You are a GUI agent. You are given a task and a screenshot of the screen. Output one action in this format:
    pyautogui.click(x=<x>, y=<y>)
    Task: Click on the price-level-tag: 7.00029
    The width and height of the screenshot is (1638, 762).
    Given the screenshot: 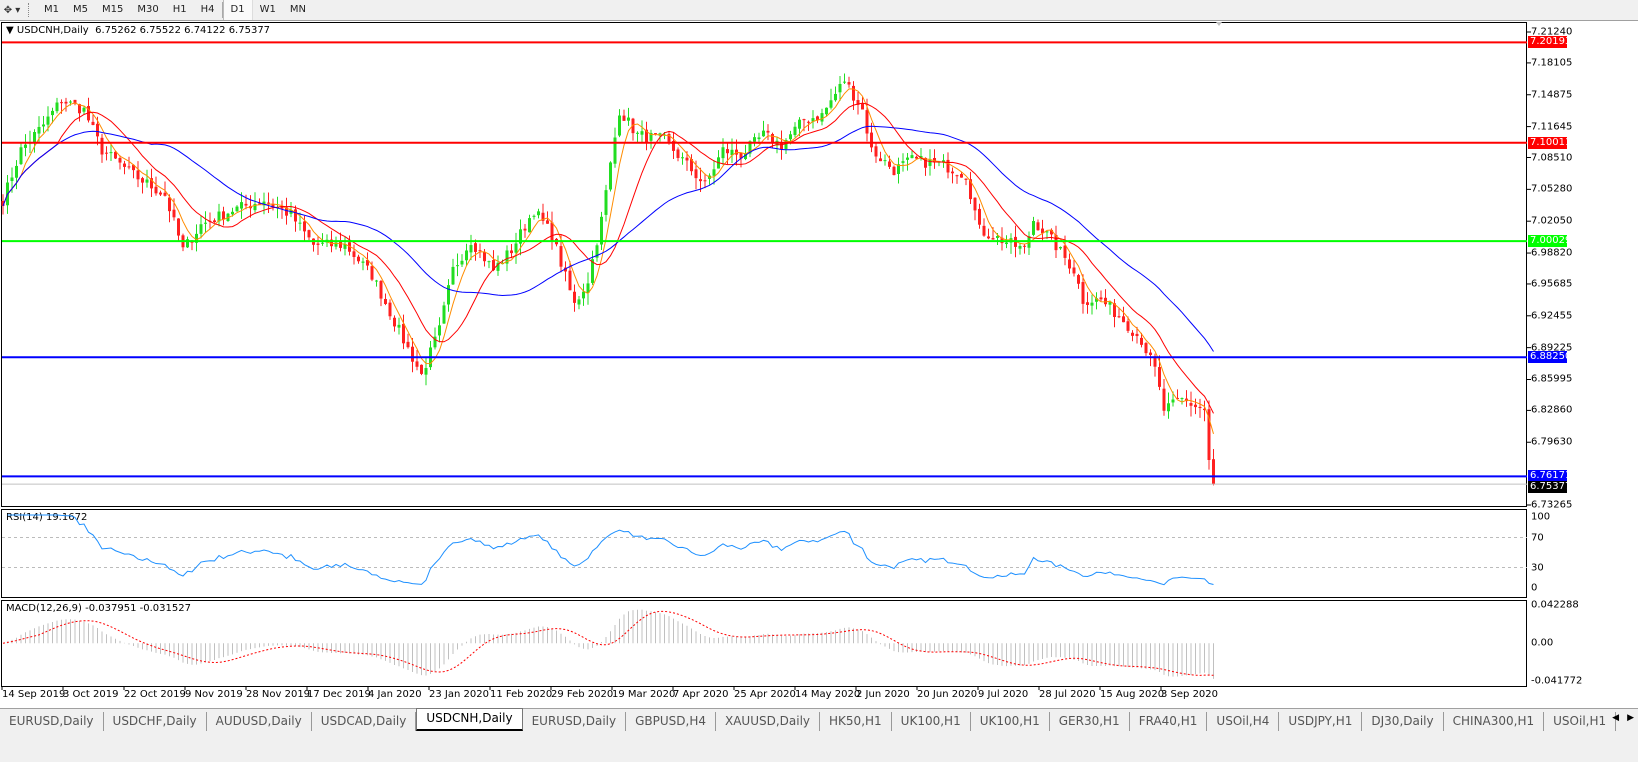 What is the action you would take?
    pyautogui.click(x=1550, y=241)
    